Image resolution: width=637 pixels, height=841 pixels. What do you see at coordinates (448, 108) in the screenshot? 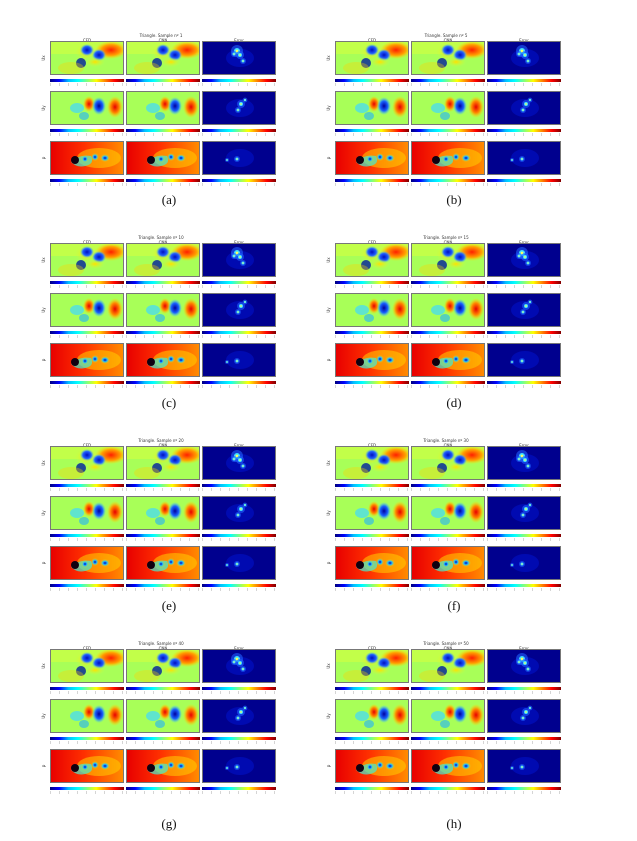
I see `uy-field-cnn-plot` at bounding box center [448, 108].